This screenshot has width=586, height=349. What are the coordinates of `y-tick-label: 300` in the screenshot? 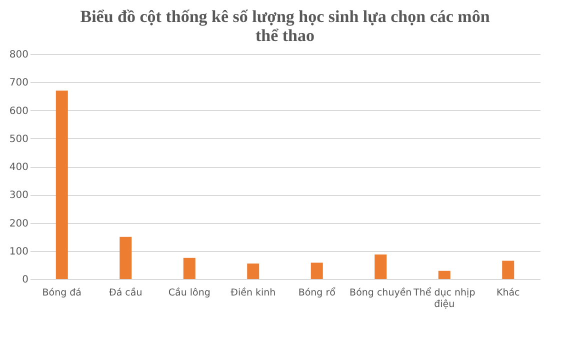 It's located at (18, 196).